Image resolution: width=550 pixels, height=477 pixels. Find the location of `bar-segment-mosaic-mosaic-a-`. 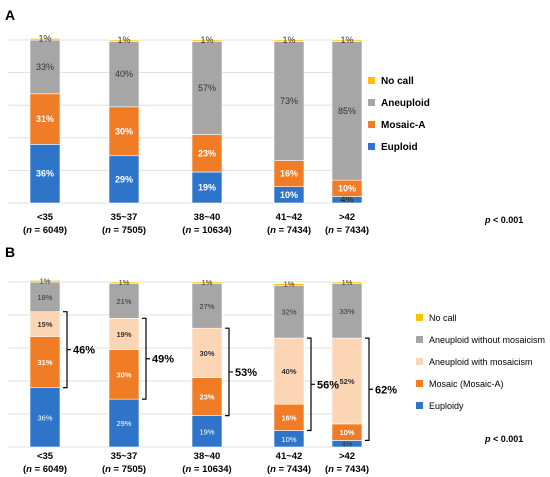

bar-segment-mosaic-mosaic-a- is located at coordinates (289, 417).